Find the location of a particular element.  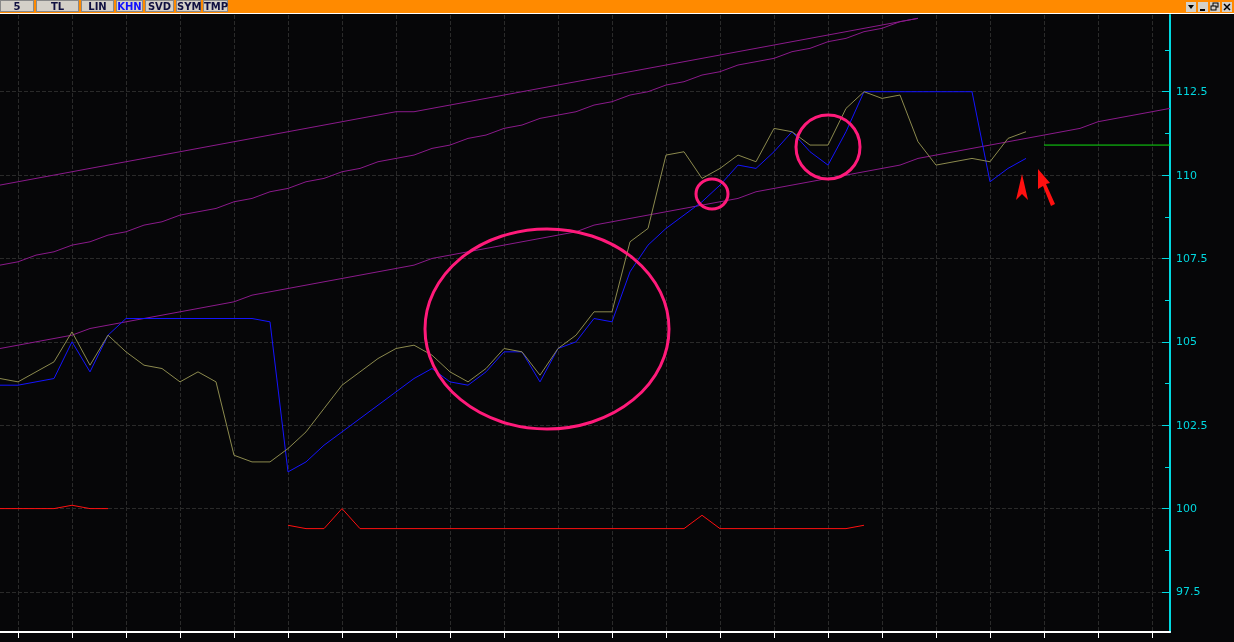

y-tick-label: 100 is located at coordinates (1186, 509).